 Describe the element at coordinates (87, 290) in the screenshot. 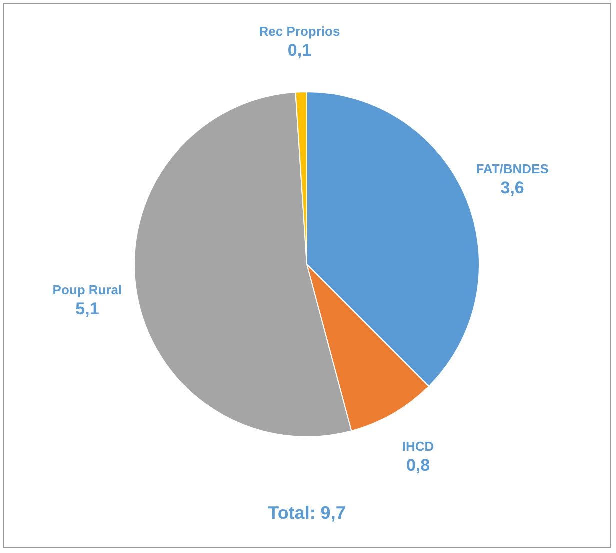

I see `slice-label: Poup Rural` at that location.